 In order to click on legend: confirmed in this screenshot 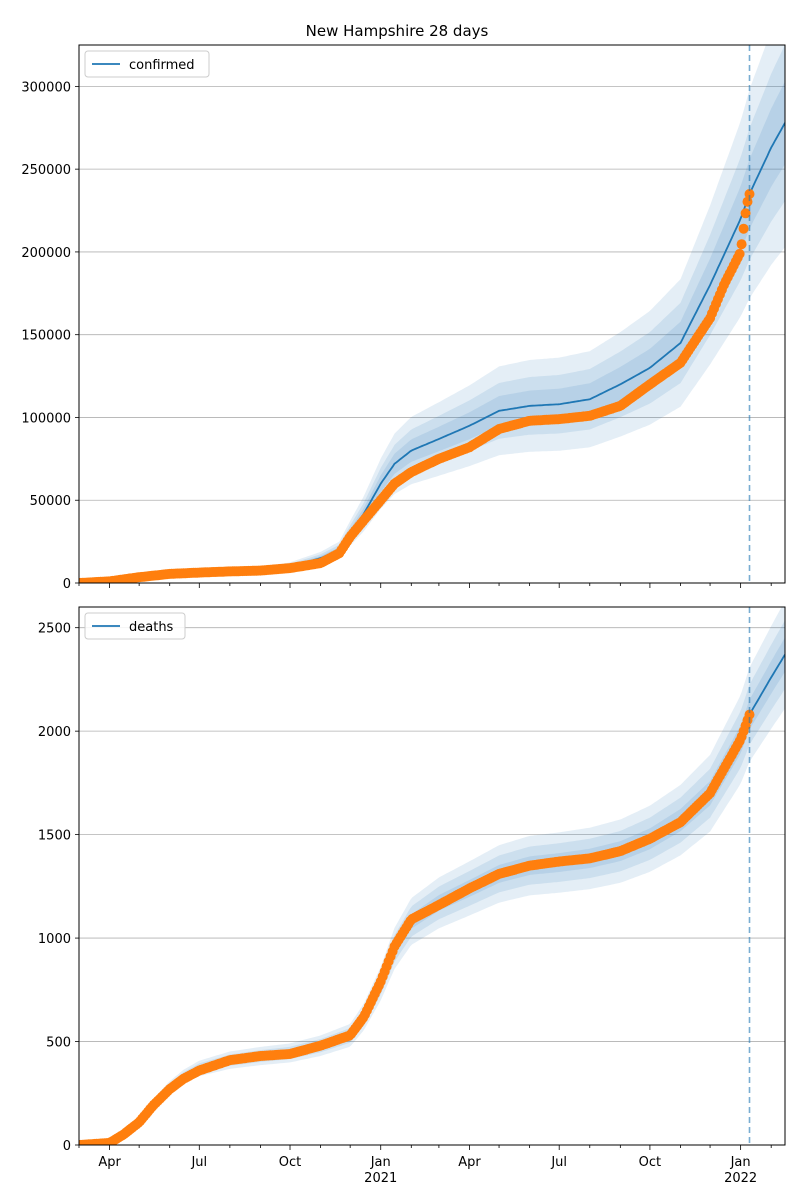, I will do `click(147, 64)`.